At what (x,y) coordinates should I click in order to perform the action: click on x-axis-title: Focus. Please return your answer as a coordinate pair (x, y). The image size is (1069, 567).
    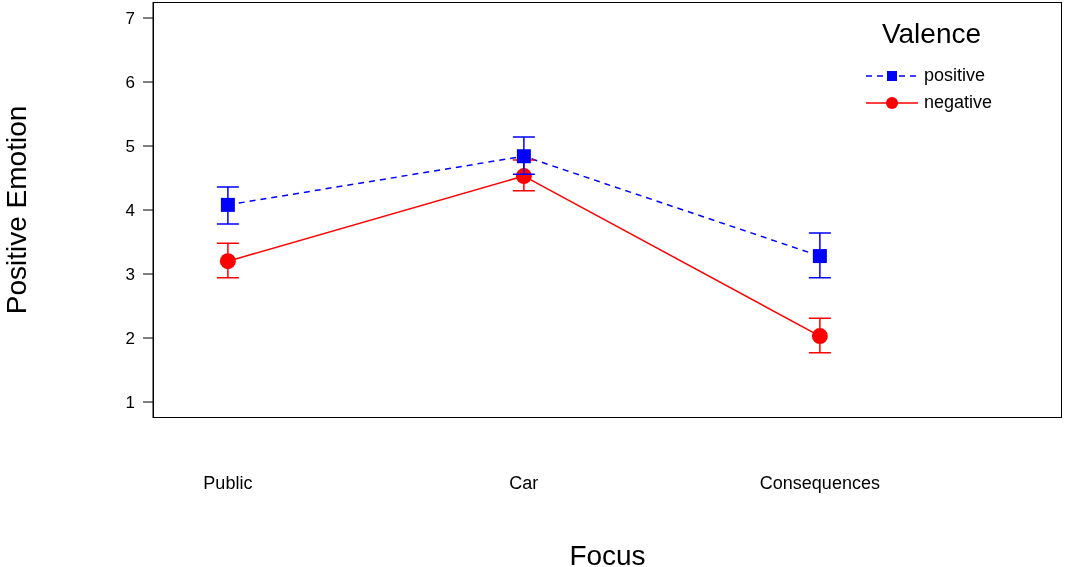
    Looking at the image, I should click on (607, 553).